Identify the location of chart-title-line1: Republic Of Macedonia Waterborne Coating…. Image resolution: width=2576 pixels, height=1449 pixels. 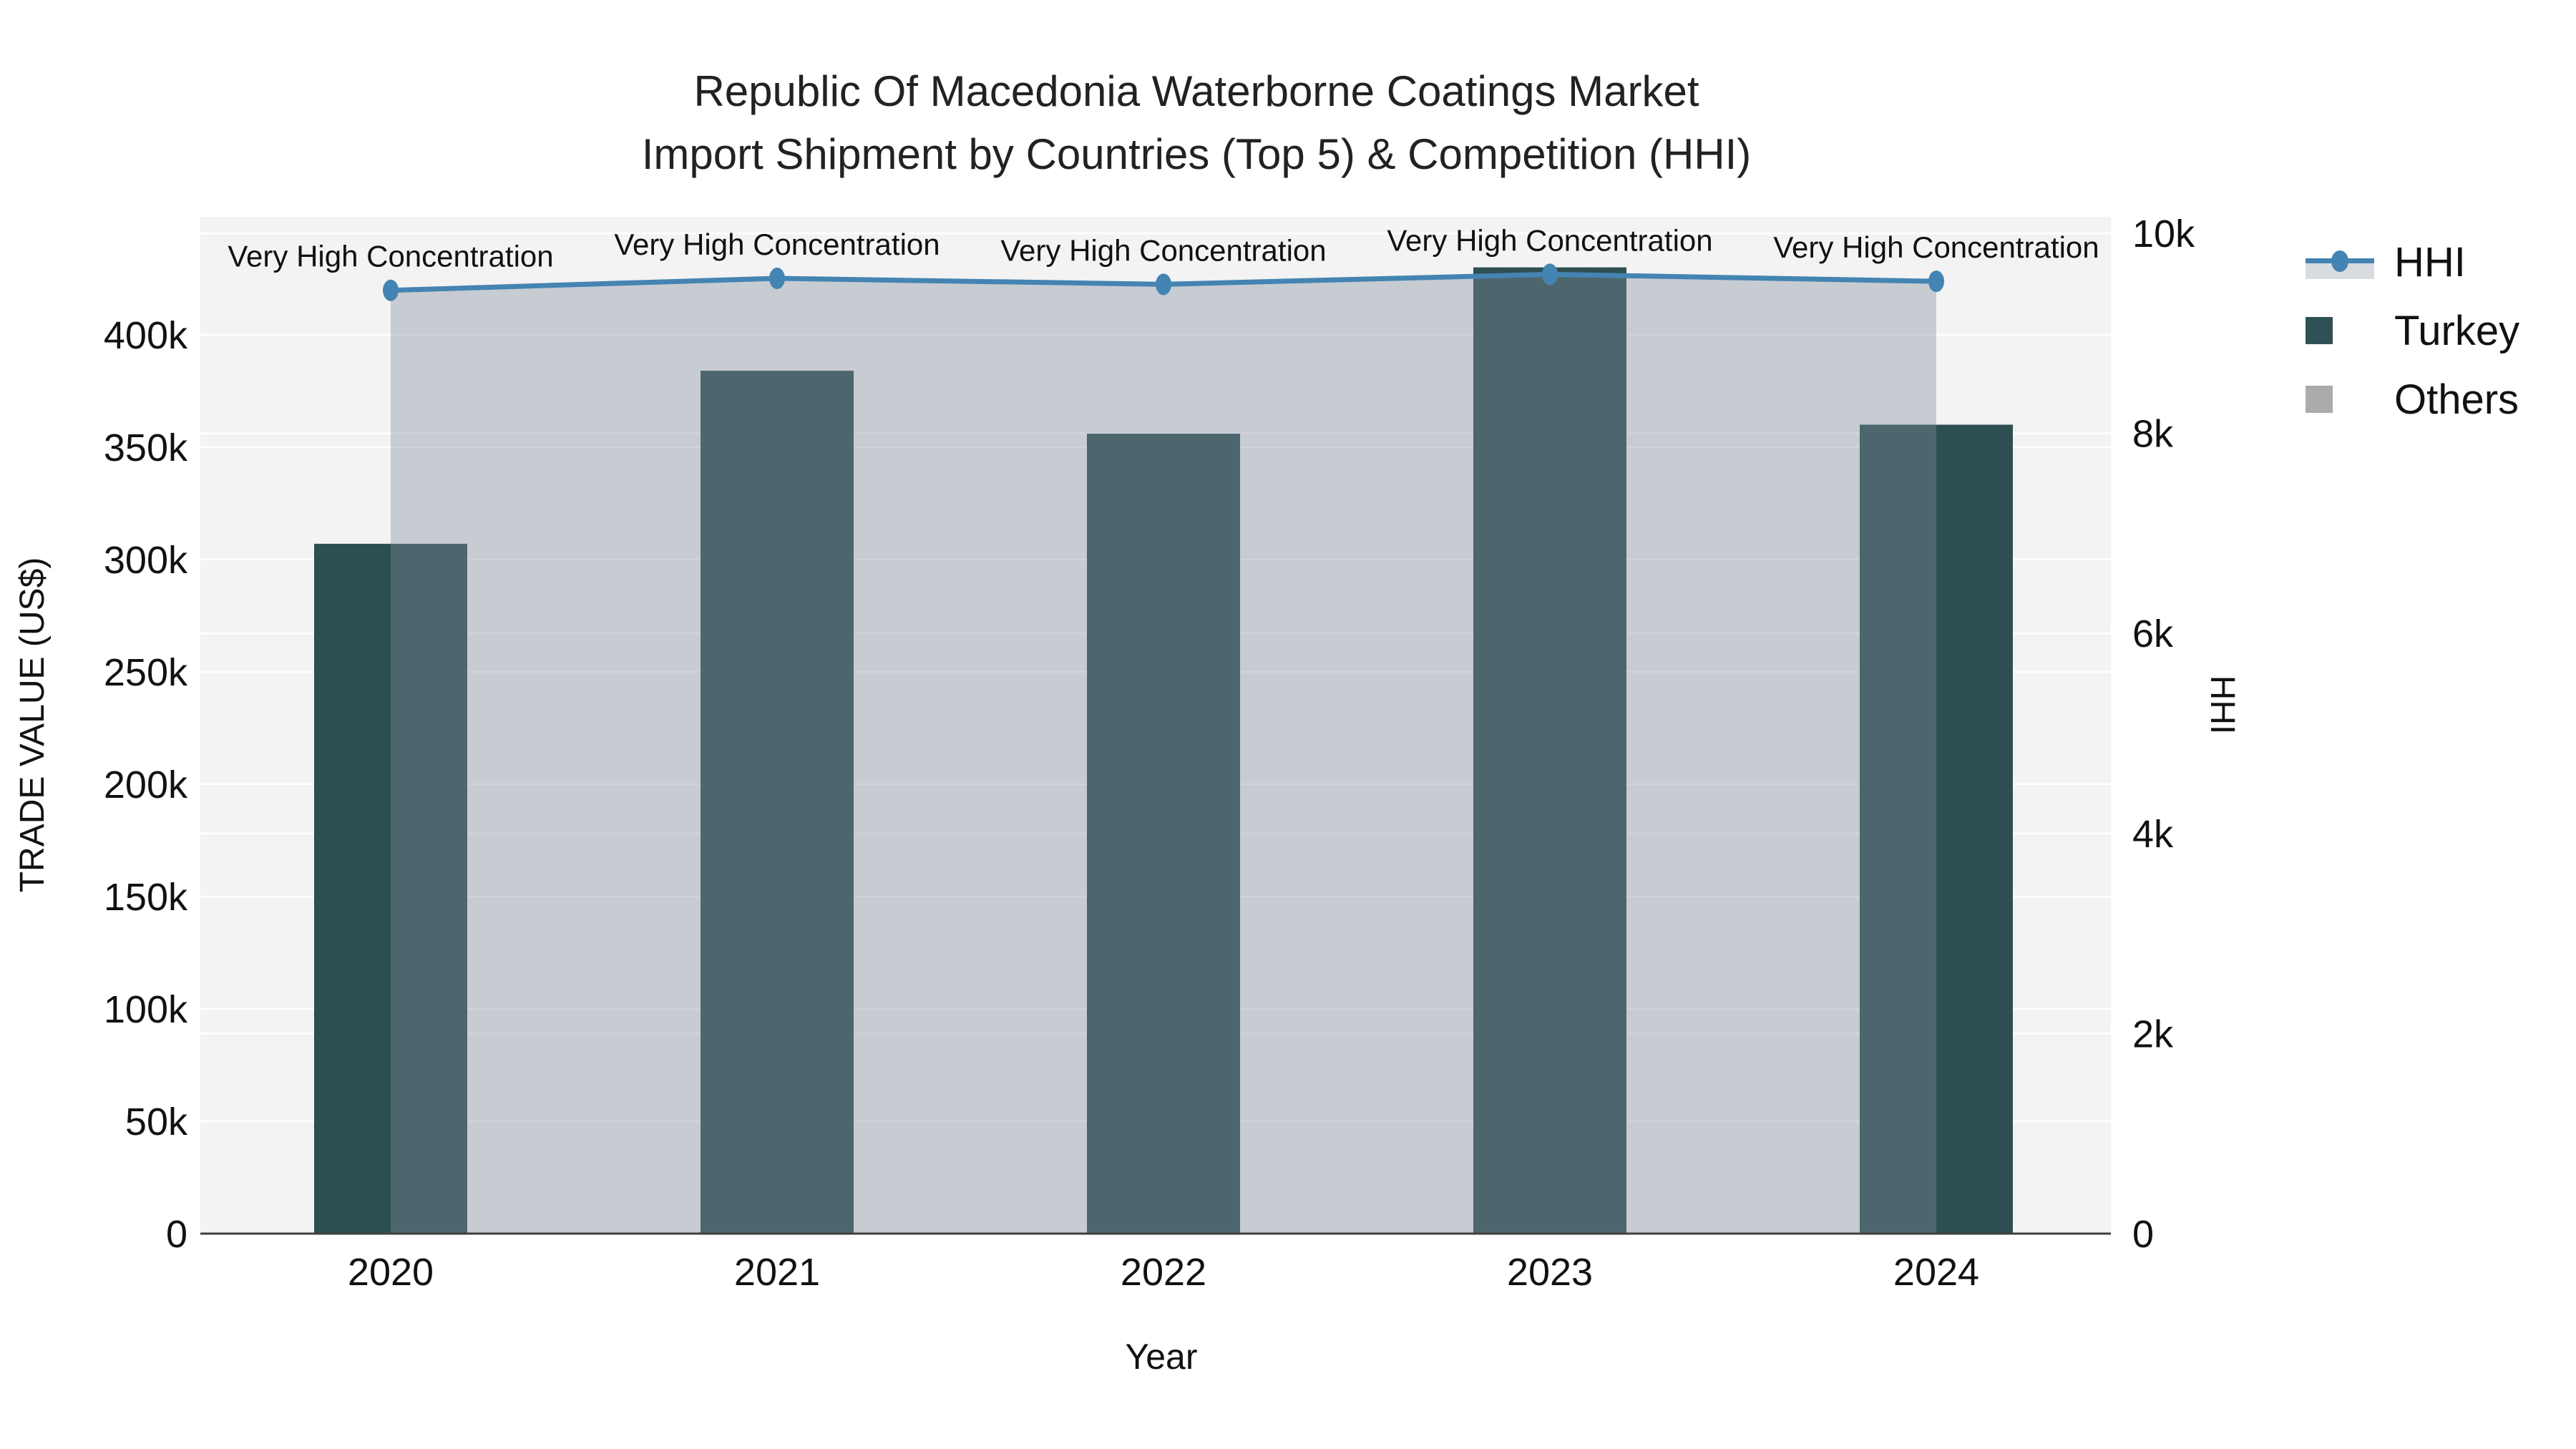
(1196, 91).